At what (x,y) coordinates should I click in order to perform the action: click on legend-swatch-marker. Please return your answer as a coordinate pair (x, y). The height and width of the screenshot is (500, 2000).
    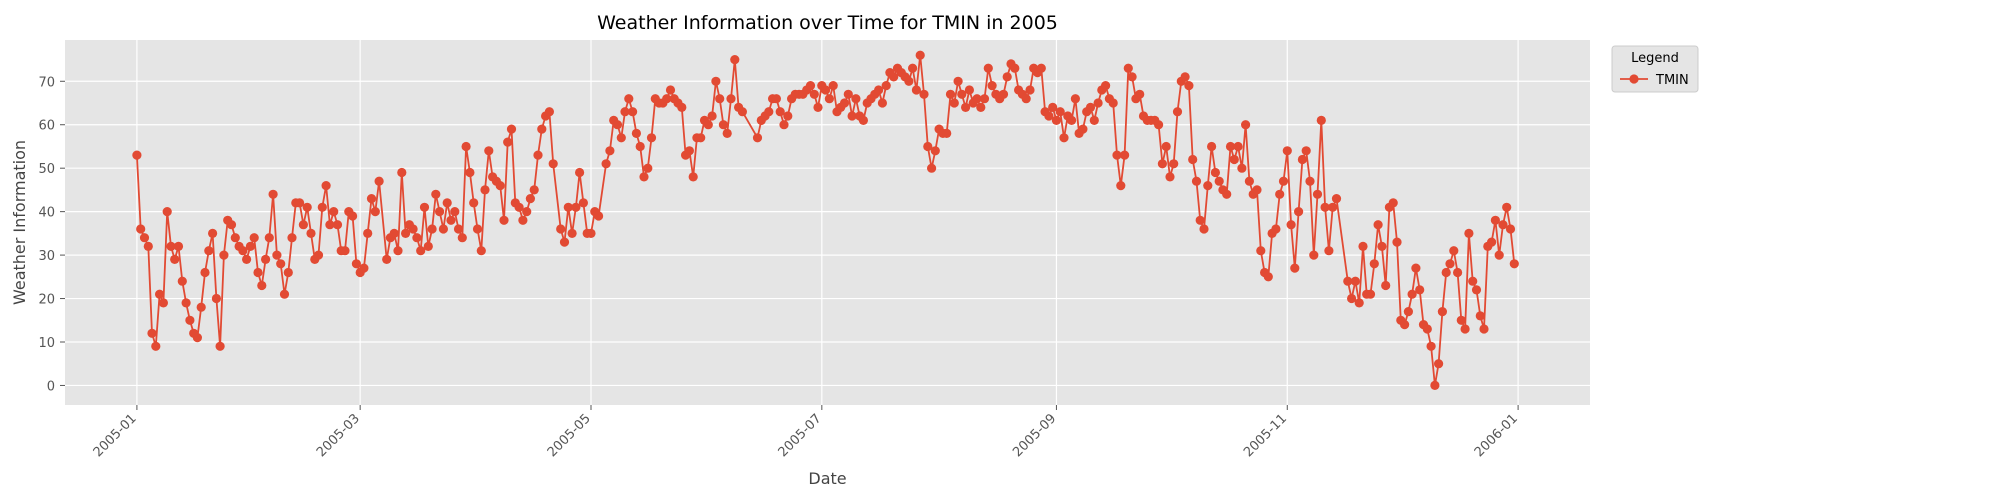
    Looking at the image, I should click on (1634, 79).